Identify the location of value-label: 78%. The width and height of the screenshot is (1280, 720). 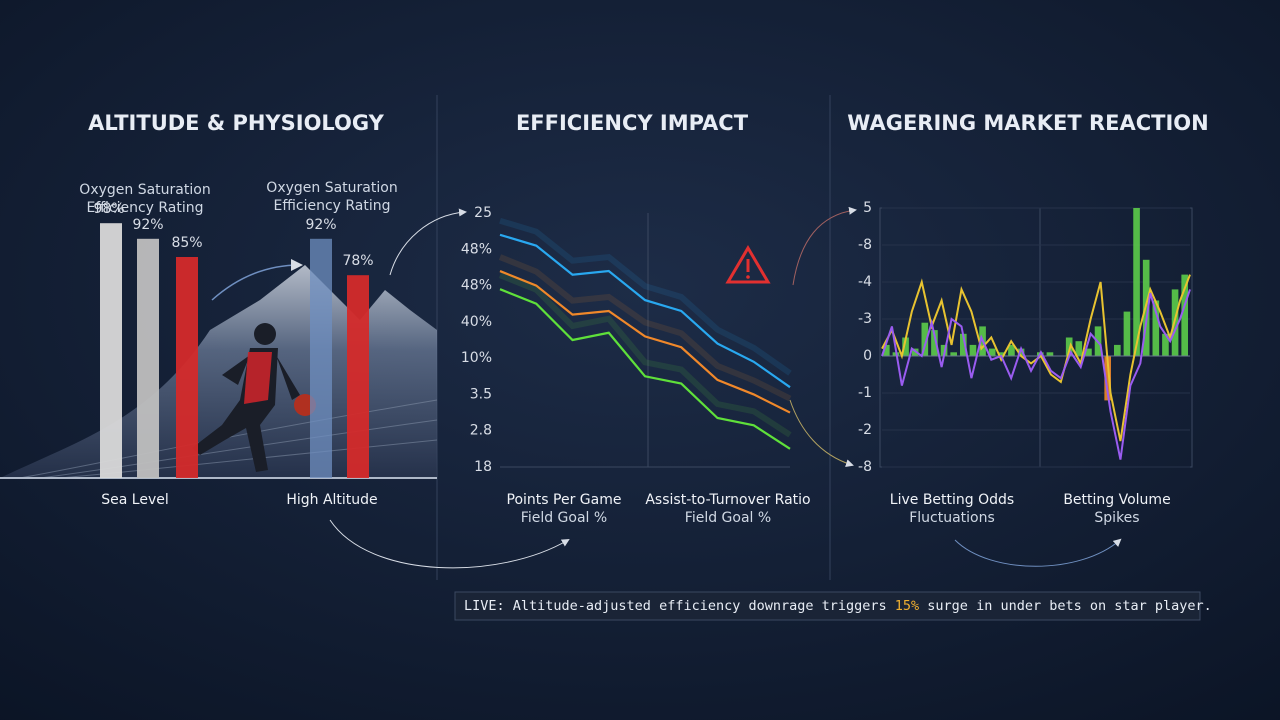
(357, 261).